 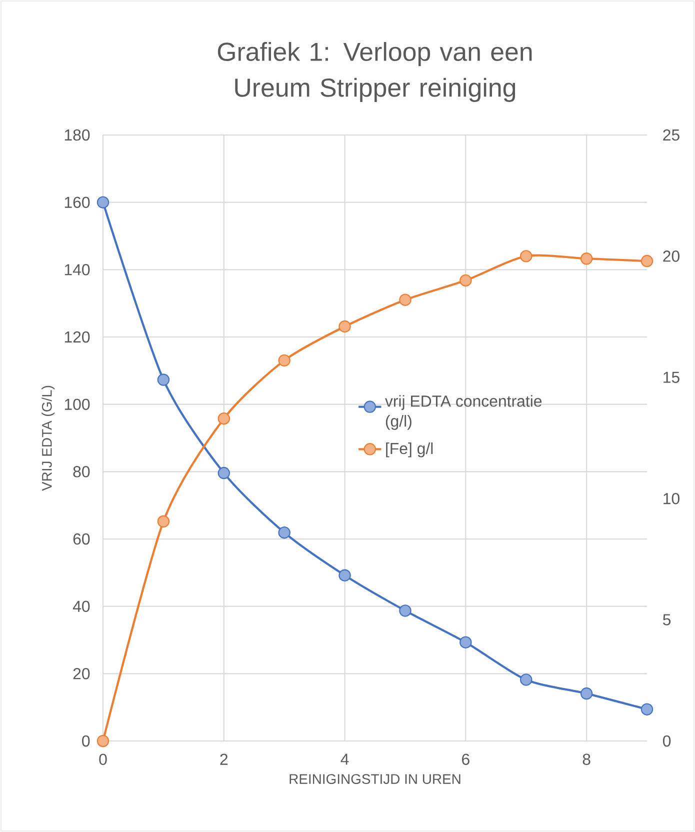 What do you see at coordinates (463, 412) in the screenshot?
I see `legend-label: vrij EDTA concentratie (g/l)` at bounding box center [463, 412].